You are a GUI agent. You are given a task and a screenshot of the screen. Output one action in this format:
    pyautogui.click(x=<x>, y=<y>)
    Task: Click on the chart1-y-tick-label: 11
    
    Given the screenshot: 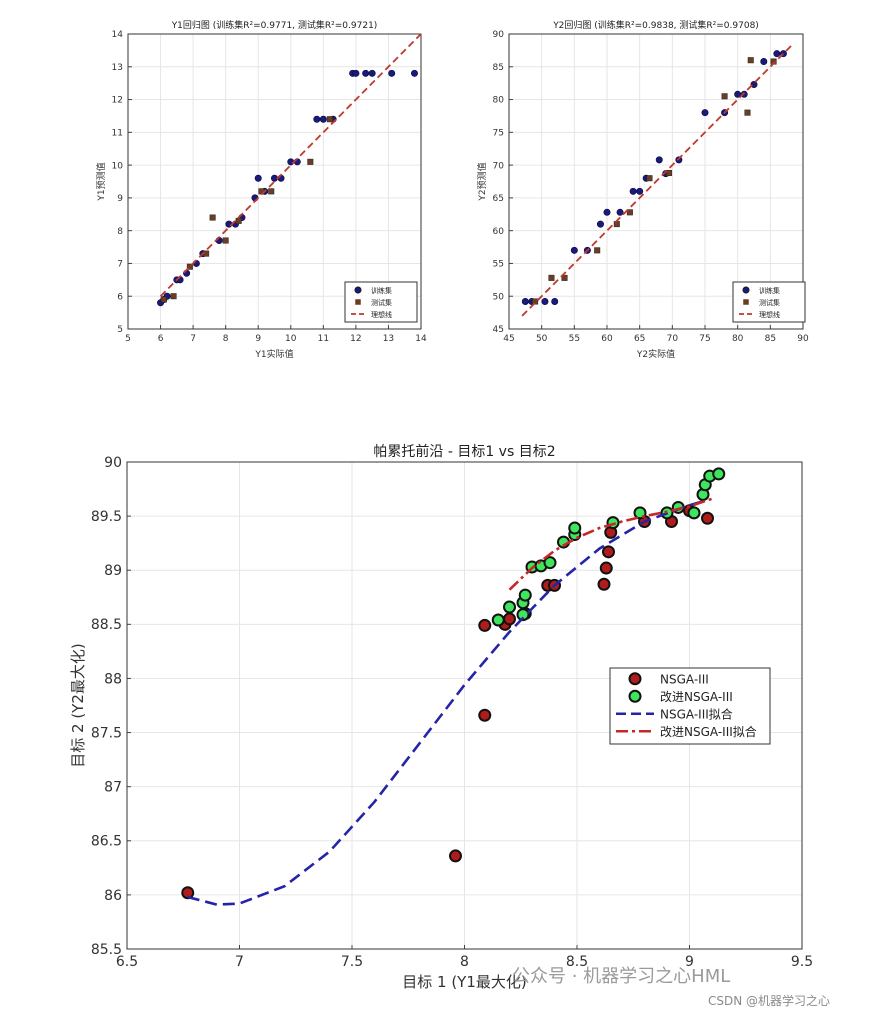 What is the action you would take?
    pyautogui.click(x=117, y=133)
    